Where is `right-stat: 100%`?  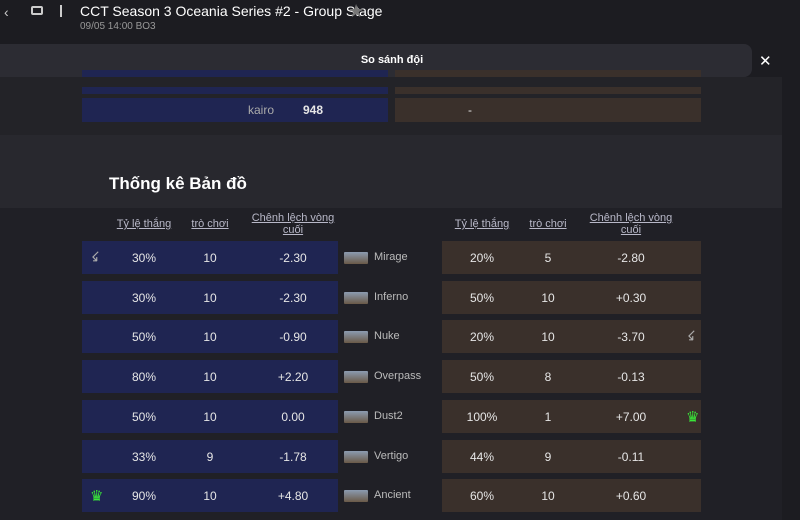 right-stat: 100% is located at coordinates (482, 416).